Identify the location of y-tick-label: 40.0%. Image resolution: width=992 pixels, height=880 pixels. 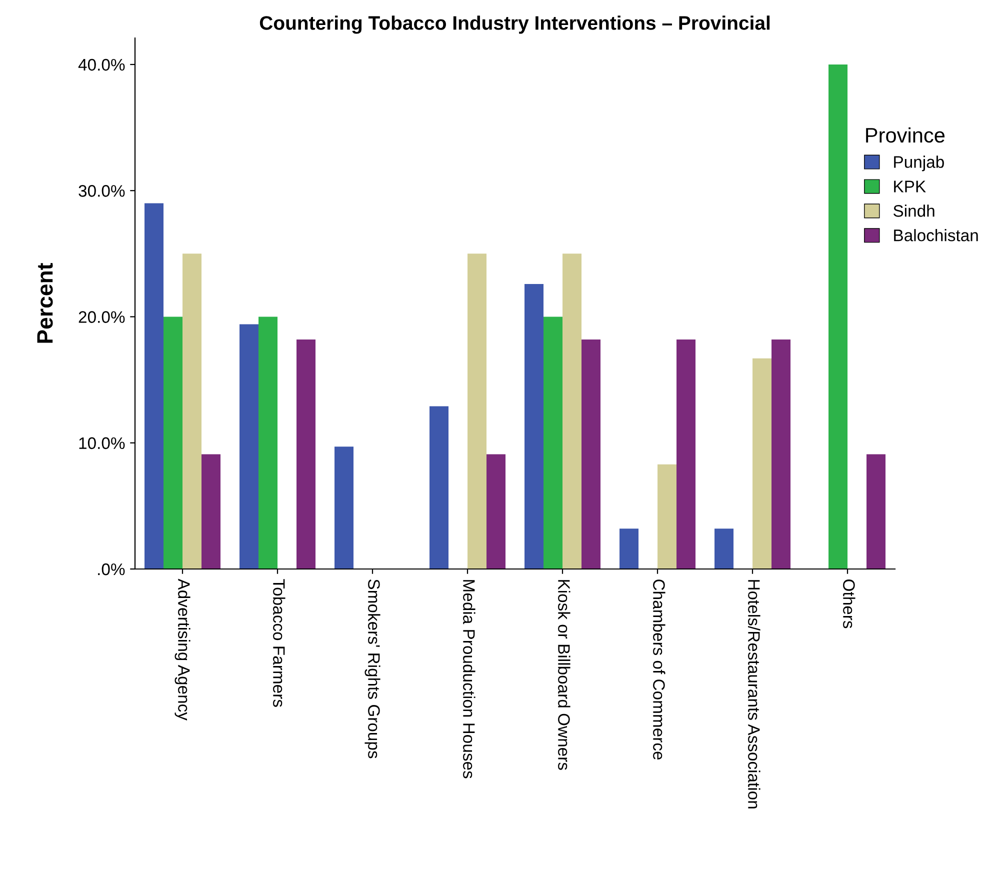
(101, 64).